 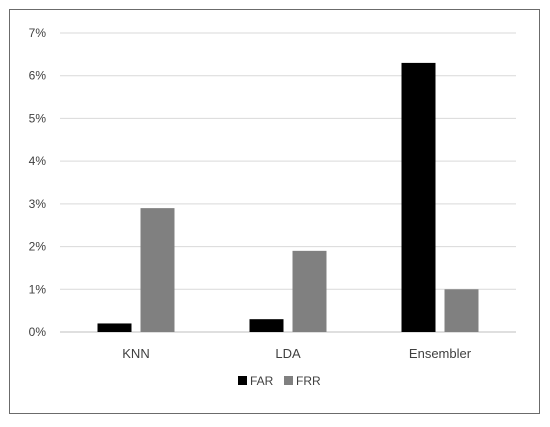 What do you see at coordinates (157, 270) in the screenshot?
I see `bar-frr-knn` at bounding box center [157, 270].